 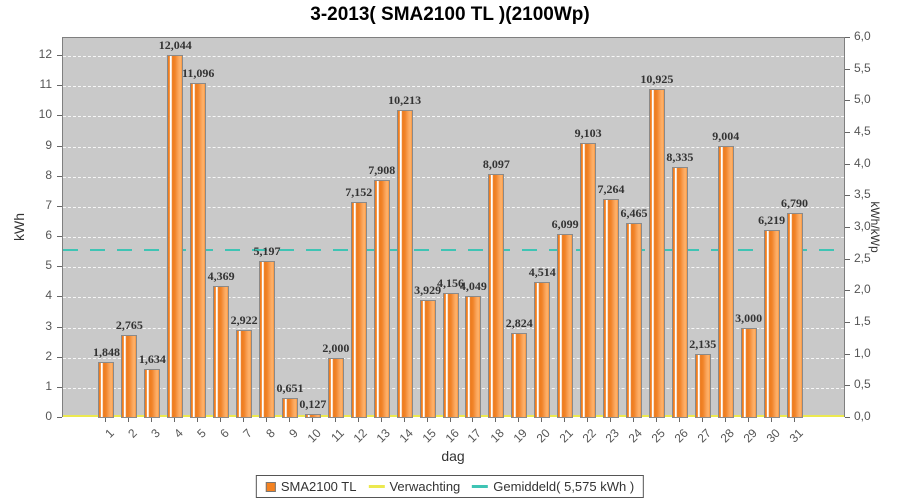 I want to click on bar-value-label: 3,000, so click(x=749, y=318).